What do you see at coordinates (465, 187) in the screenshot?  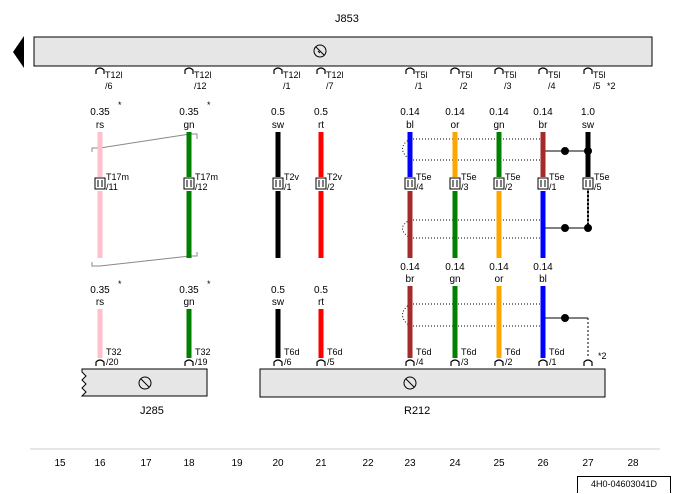 I see `pin-label: /3` at bounding box center [465, 187].